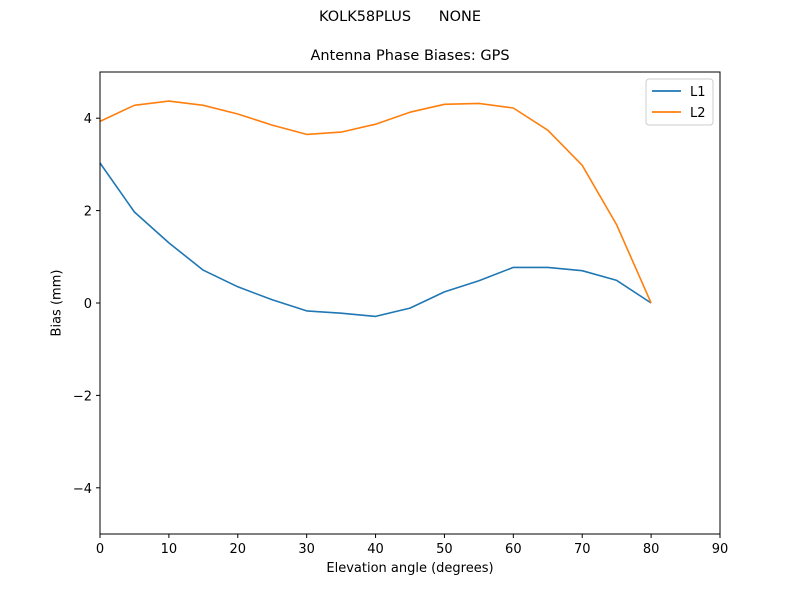 This screenshot has height=600, width=800. What do you see at coordinates (82, 396) in the screenshot?
I see `y-tick-label: −2` at bounding box center [82, 396].